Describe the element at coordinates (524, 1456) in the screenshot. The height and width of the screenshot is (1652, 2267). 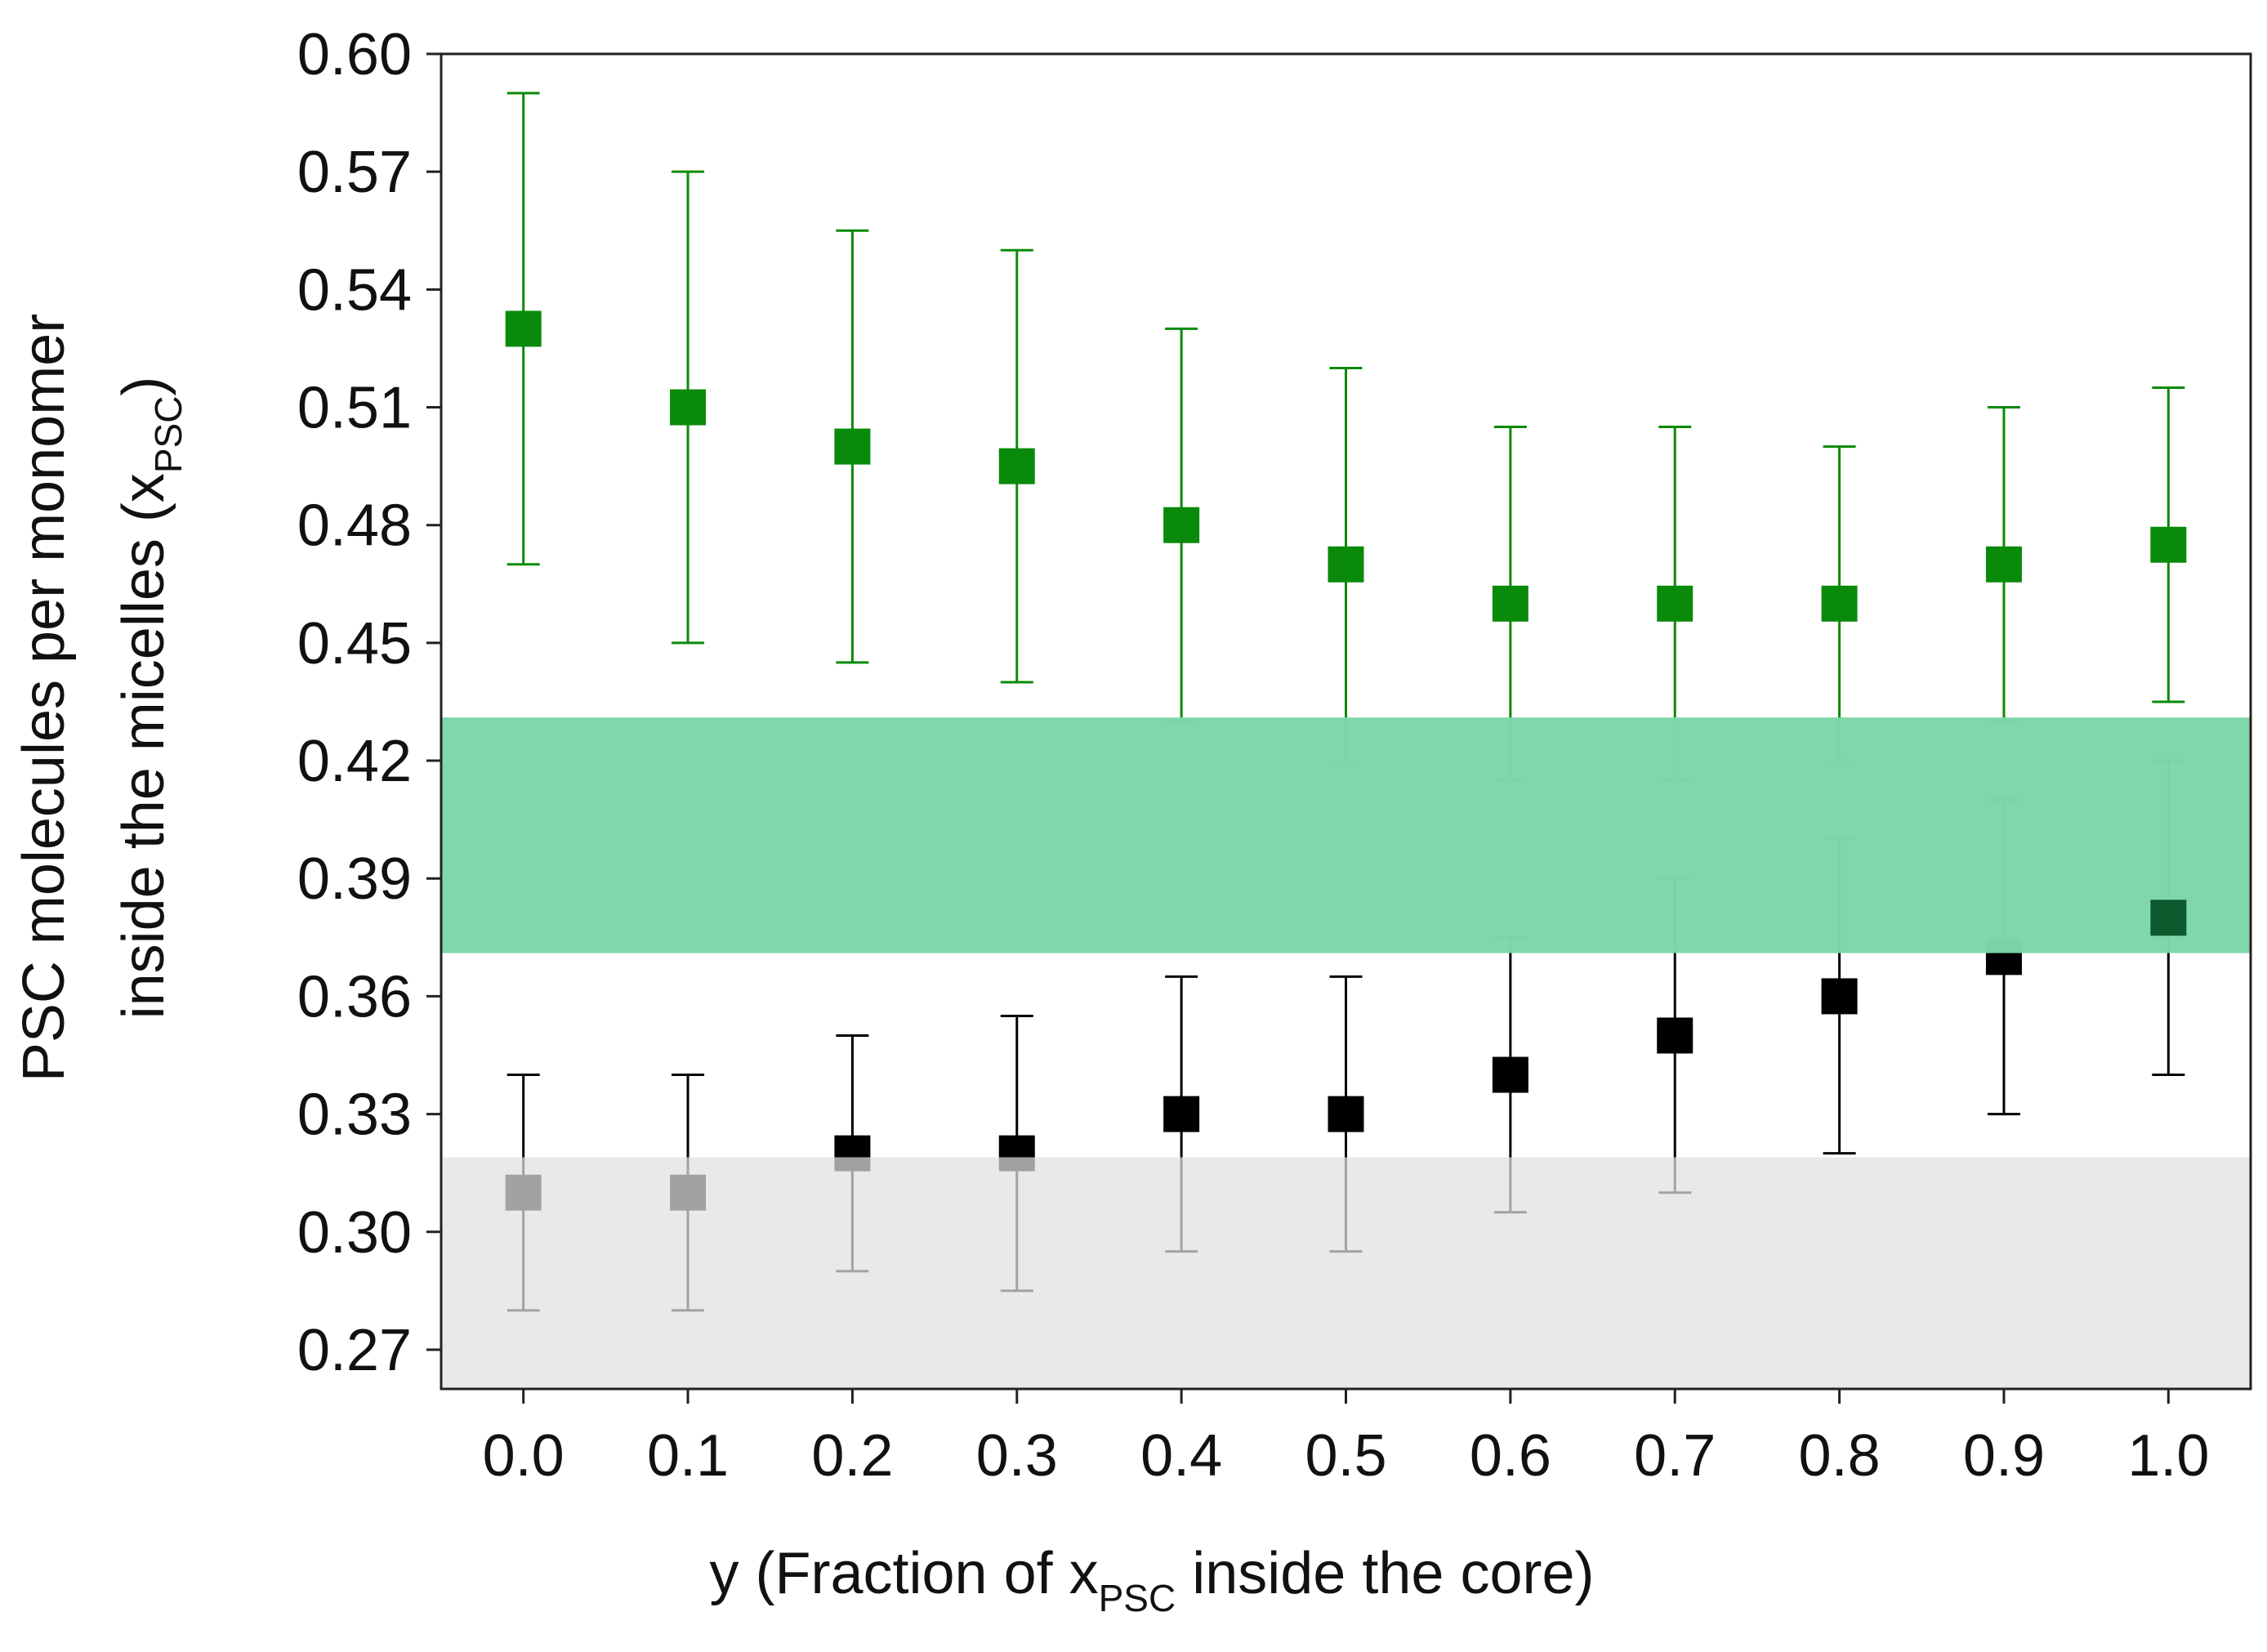
I see `x-tick-label: 0.0` at that location.